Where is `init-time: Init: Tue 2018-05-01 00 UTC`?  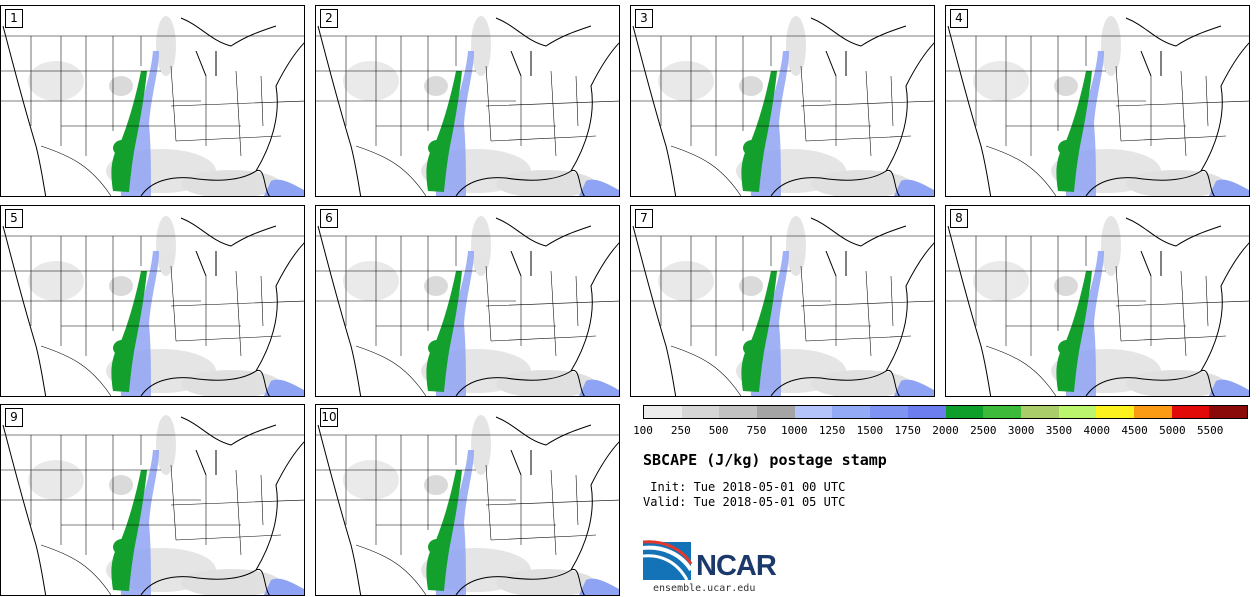
init-time: Init: Tue 2018-05-01 00 UTC is located at coordinates (744, 487).